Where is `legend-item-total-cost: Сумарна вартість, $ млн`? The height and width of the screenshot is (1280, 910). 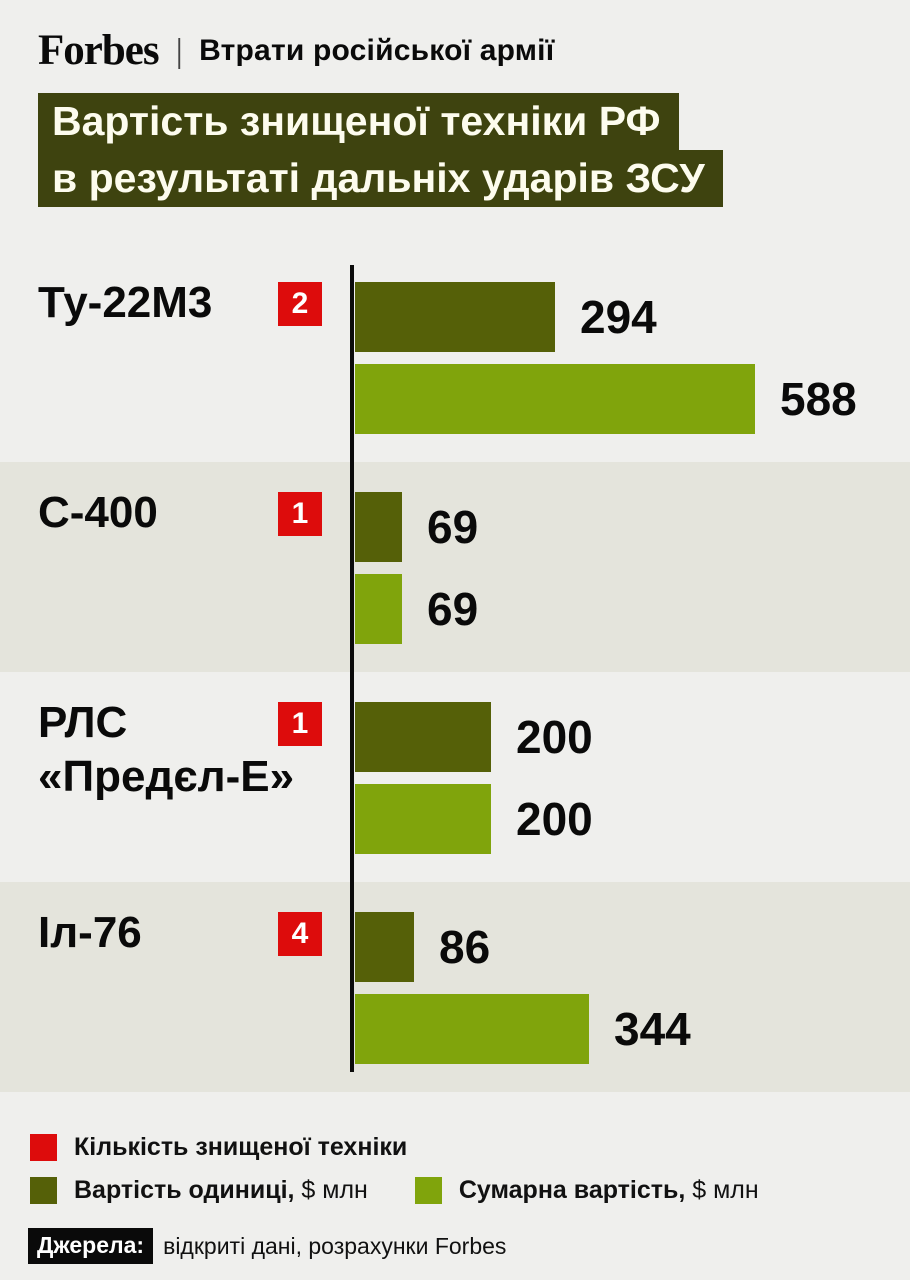
legend-item-total-cost: Сумарна вартість, $ млн is located at coordinates (586, 1190).